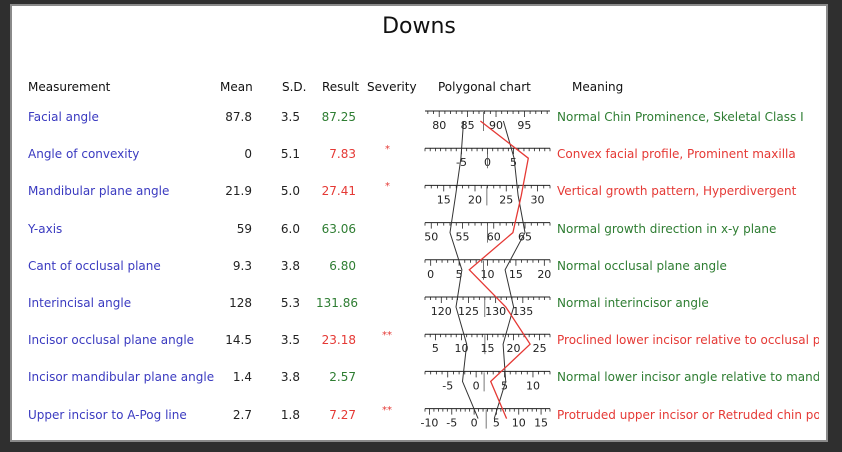 Image resolution: width=842 pixels, height=452 pixels. What do you see at coordinates (524, 125) in the screenshot?
I see `chart-tick-label: 95` at bounding box center [524, 125].